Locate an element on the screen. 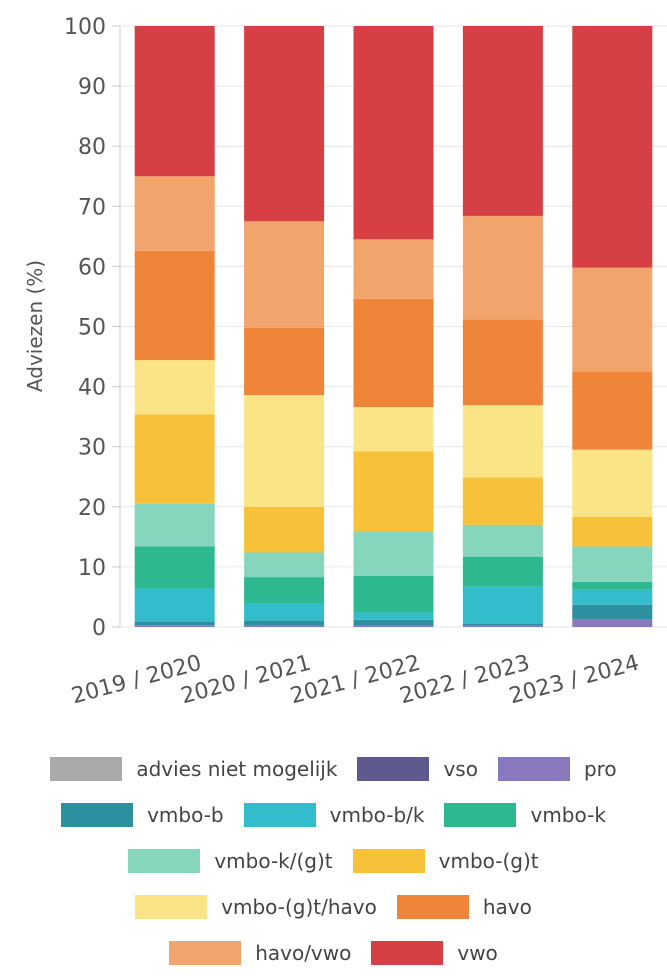 The height and width of the screenshot is (976, 667). legend-label: vmbo-k/(g)t is located at coordinates (273, 861).